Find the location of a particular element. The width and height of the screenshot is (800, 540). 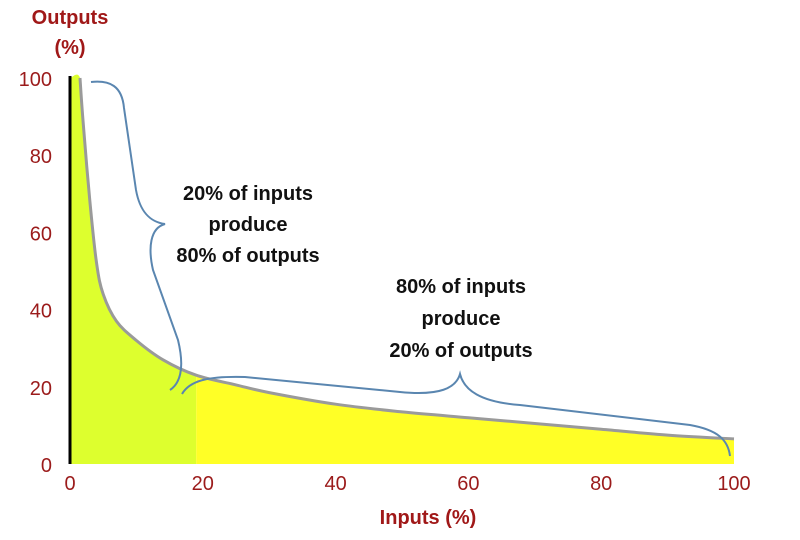

annotation-remaining-80-percent: 80% of inputs produce 20% of outputs is located at coordinates (460, 319).